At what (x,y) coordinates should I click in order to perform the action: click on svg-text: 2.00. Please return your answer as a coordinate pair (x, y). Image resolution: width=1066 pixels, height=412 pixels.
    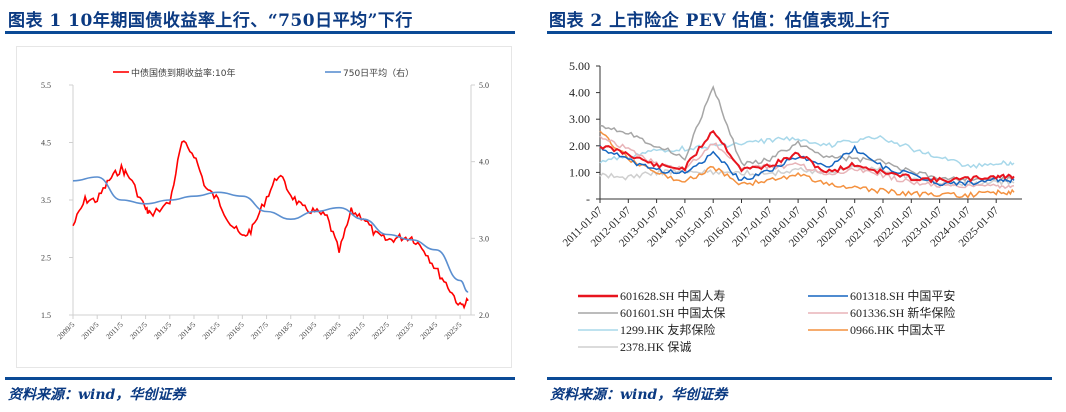
    Looking at the image, I should click on (579, 146).